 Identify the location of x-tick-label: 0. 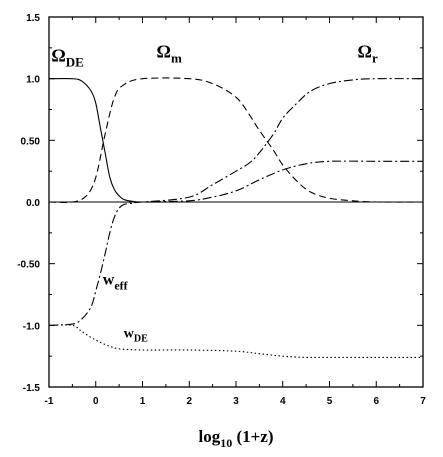
(96, 401).